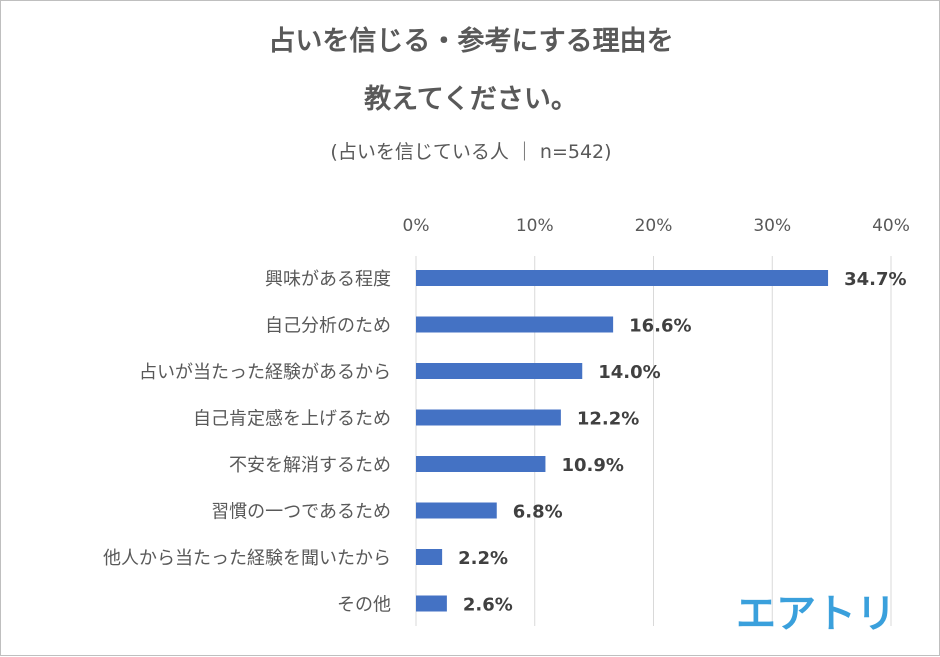  I want to click on x-axis-tick-labels: 0% 10% 20% 30% 40%, so click(656, 226).